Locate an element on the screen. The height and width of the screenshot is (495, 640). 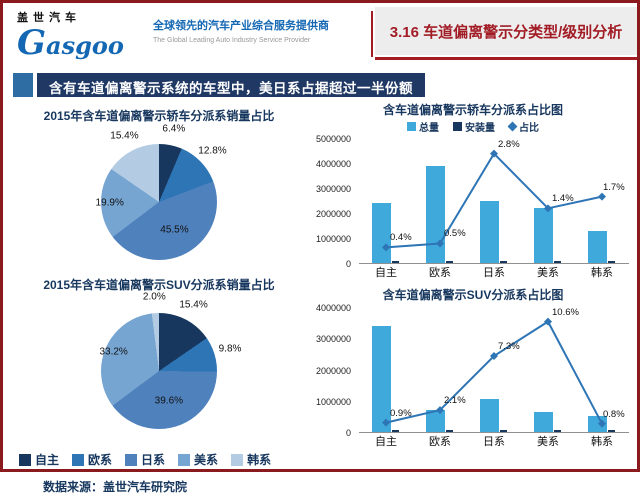
bar-total-自主 is located at coordinates (381, 378).